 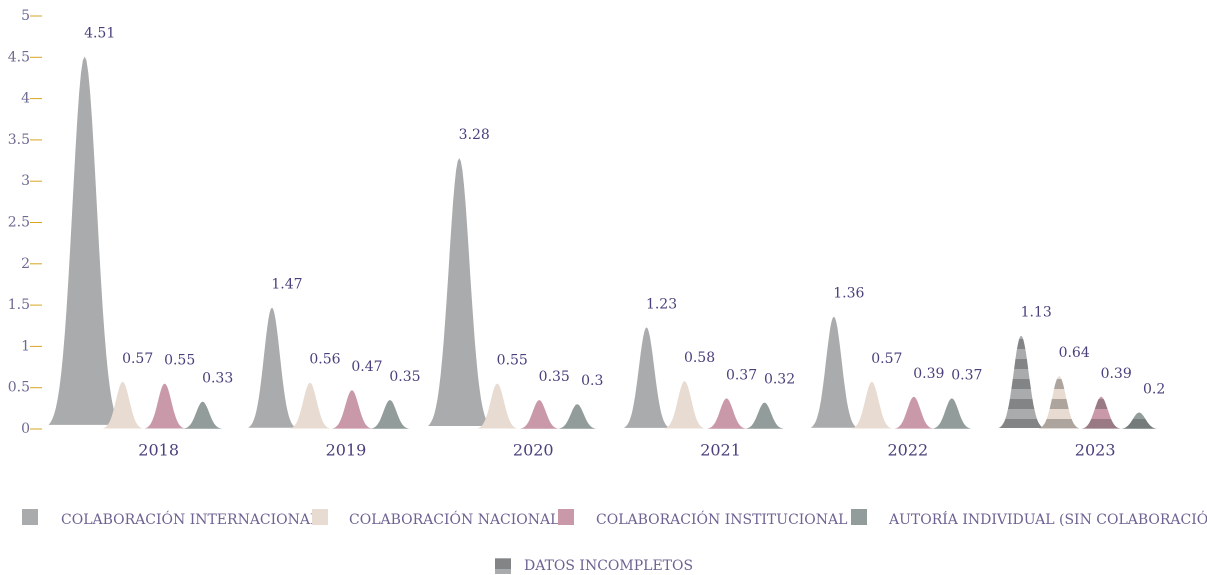 I want to click on y-tick-label: 1.5, so click(x=19, y=305).